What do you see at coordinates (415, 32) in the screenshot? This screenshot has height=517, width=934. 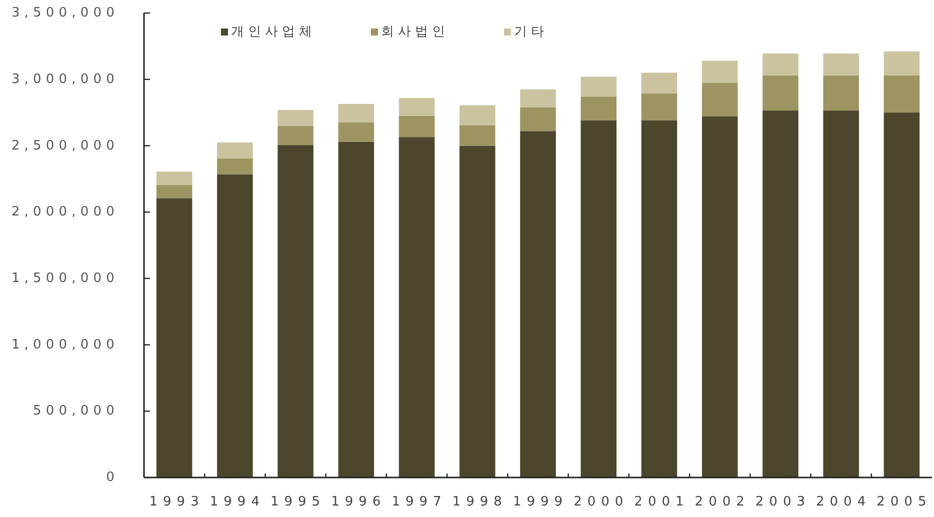 I see `legend-label: 회사법인` at bounding box center [415, 32].